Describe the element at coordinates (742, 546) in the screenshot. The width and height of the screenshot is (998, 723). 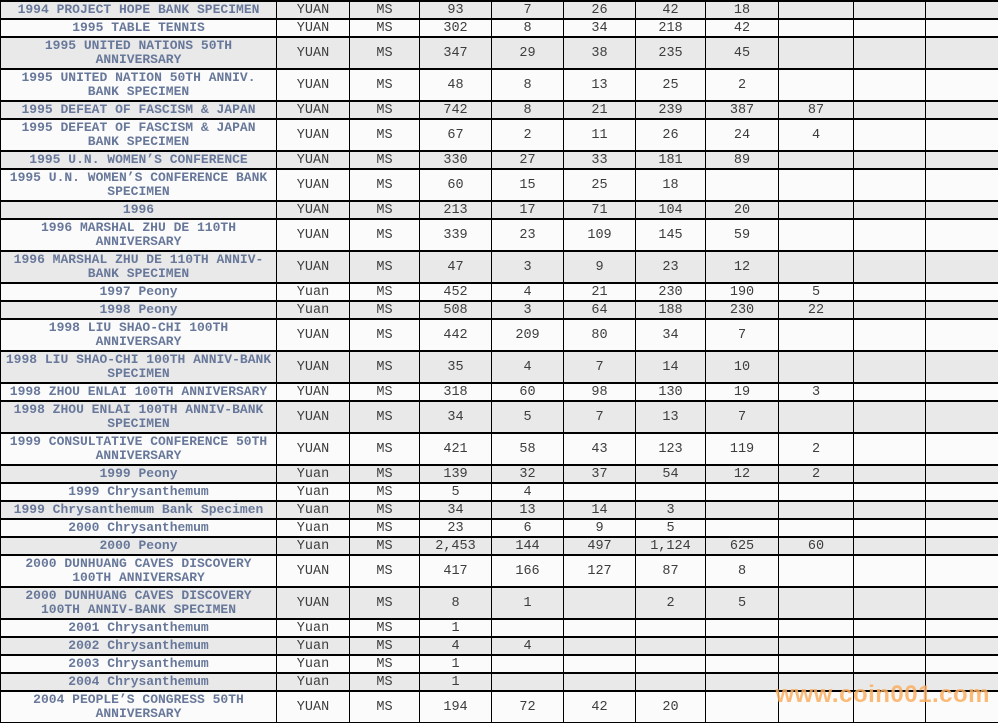
I see `population-value-cell: 625` at that location.